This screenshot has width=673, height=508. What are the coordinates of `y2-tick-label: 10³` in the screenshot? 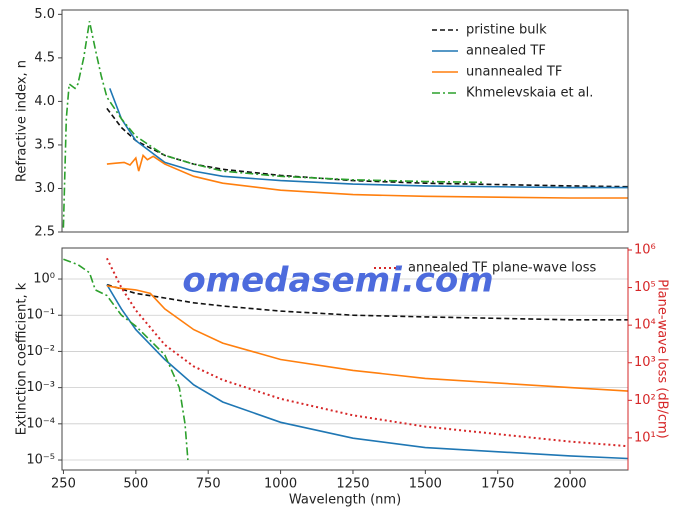 It's located at (645, 362).